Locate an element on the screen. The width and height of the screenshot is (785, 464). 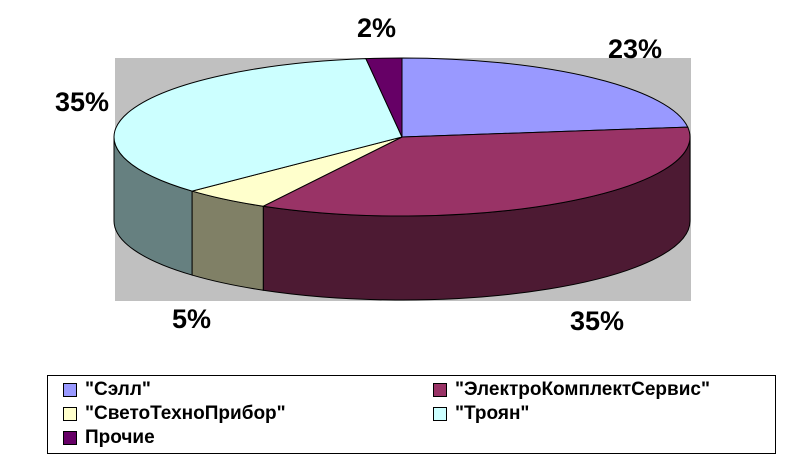
legend-label-troyan: "Троян" is located at coordinates (492, 413).